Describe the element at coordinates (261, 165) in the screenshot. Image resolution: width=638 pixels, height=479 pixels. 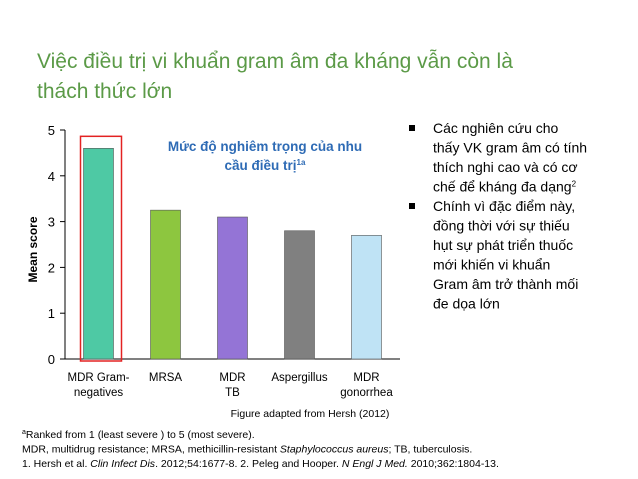
I see `chart-title-text: cầu điều trị` at that location.